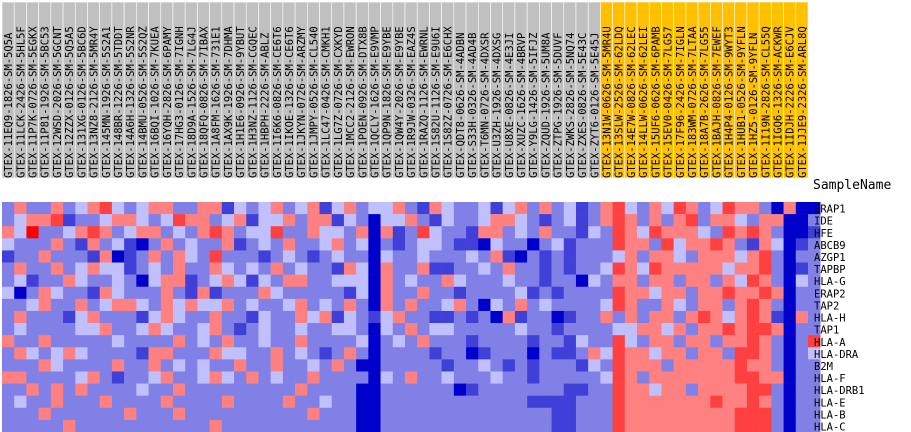  Describe the element at coordinates (830, 379) in the screenshot. I see `gene-label: HLA-F` at that location.